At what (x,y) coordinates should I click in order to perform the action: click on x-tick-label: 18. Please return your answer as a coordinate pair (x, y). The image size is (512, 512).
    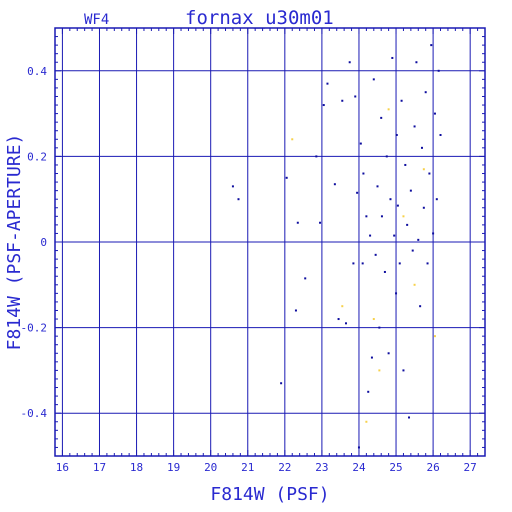
    Looking at the image, I should click on (136, 467).